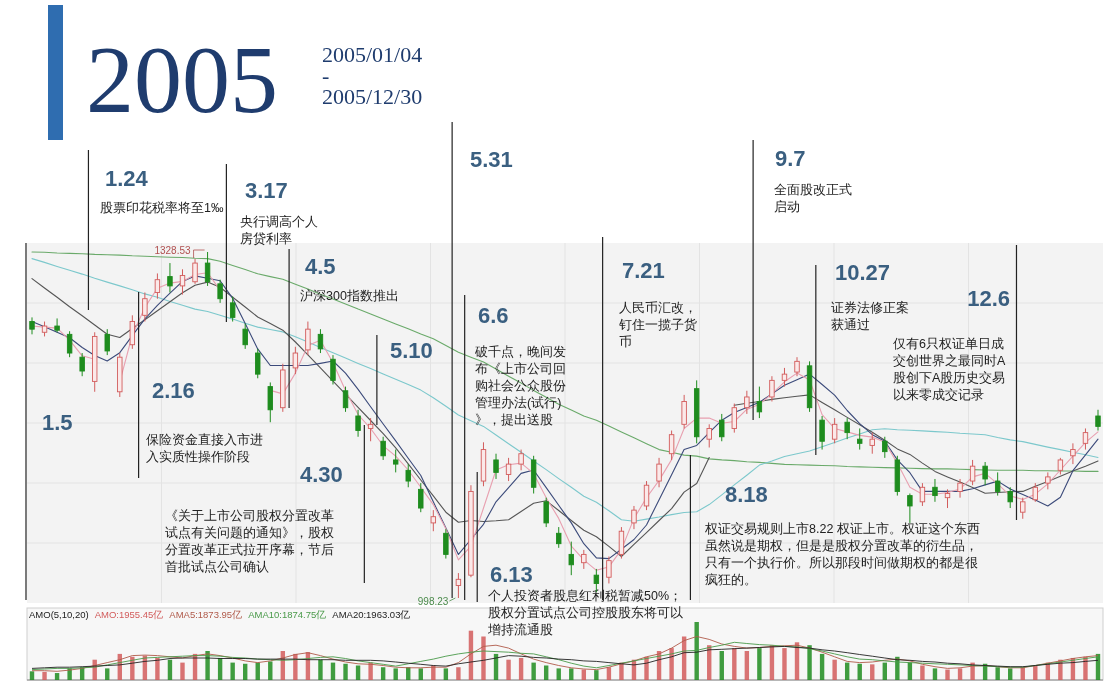 The image size is (1115, 699). What do you see at coordinates (57, 422) in the screenshot?
I see `annotation: 1.5` at bounding box center [57, 422].